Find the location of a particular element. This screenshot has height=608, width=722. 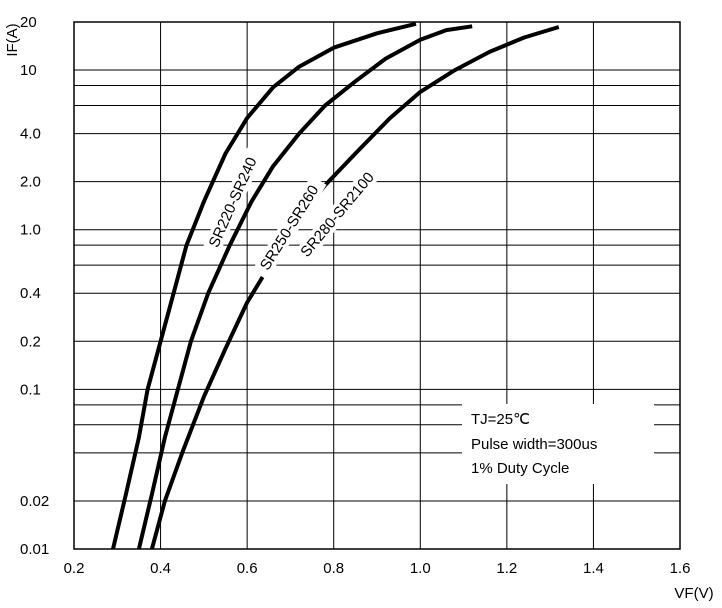

y-tick-label-1: 0.02 is located at coordinates (34, 501).